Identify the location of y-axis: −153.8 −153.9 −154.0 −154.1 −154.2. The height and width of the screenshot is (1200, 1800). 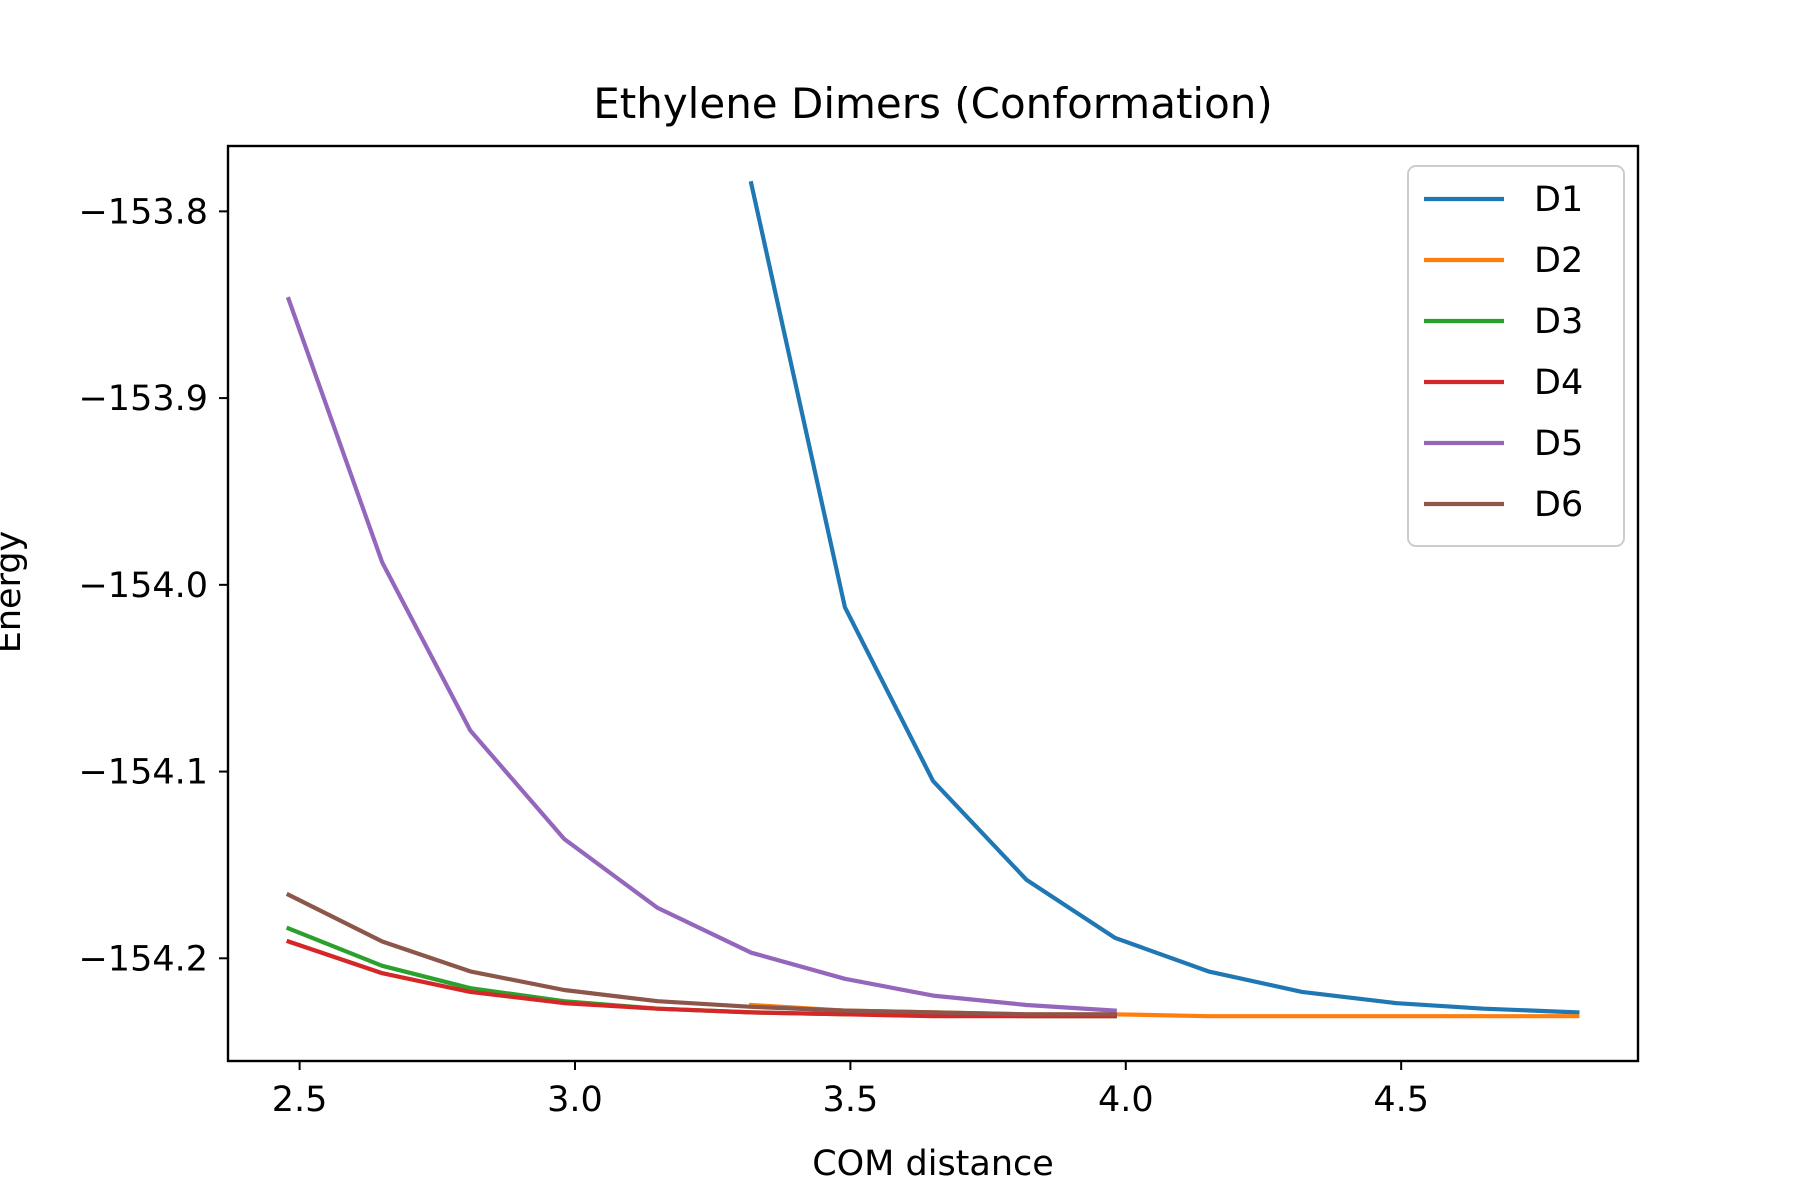
(153, 585).